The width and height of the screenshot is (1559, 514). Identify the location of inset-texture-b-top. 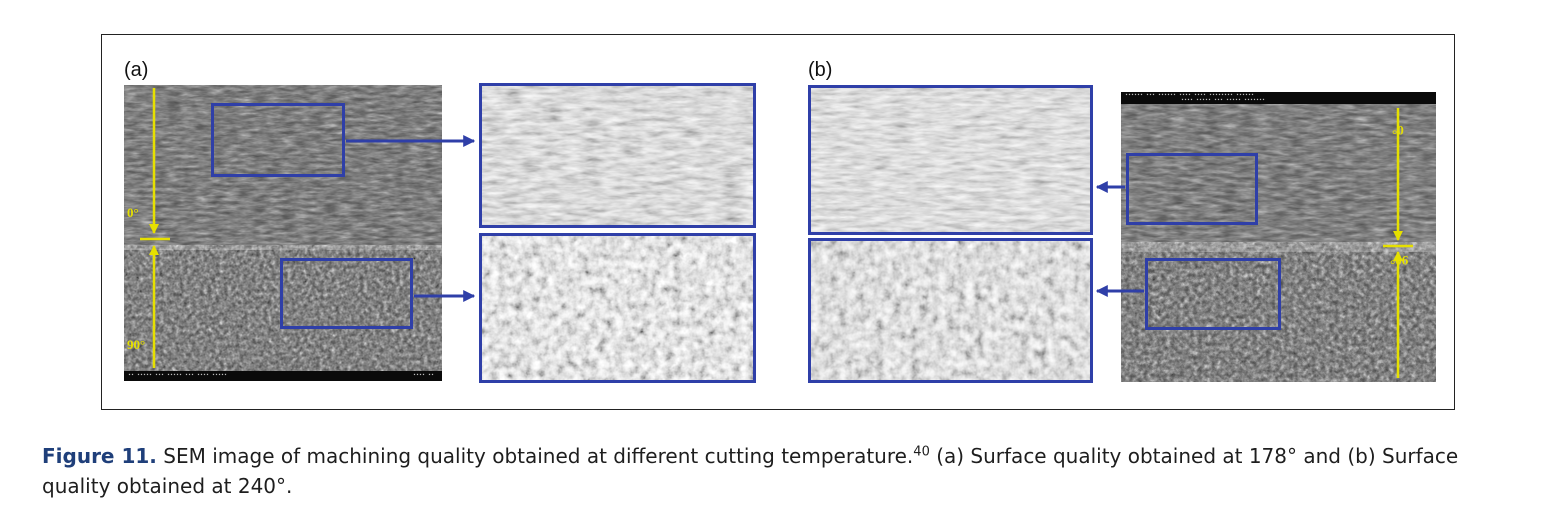
(950, 160).